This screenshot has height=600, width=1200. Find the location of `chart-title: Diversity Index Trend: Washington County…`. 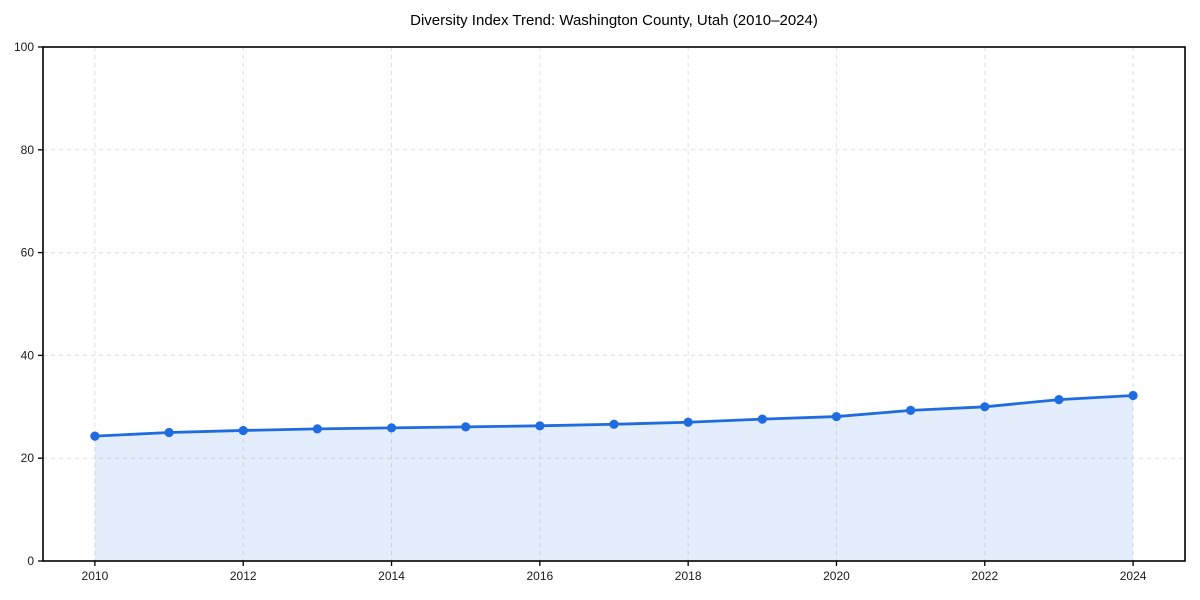

chart-title: Diversity Index Trend: Washington County… is located at coordinates (614, 20).